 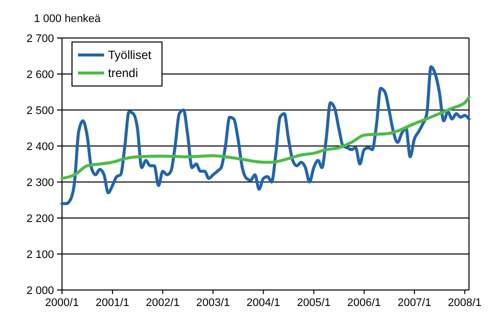 What do you see at coordinates (130, 55) in the screenshot?
I see `legend-label: Työlliset` at bounding box center [130, 55].